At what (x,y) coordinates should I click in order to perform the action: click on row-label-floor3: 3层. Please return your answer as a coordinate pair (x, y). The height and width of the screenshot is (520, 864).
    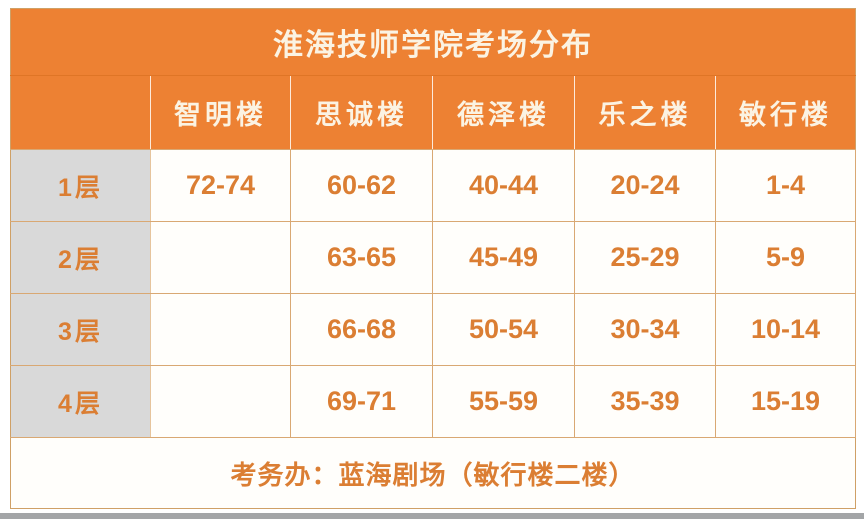
    Looking at the image, I should click on (80, 329).